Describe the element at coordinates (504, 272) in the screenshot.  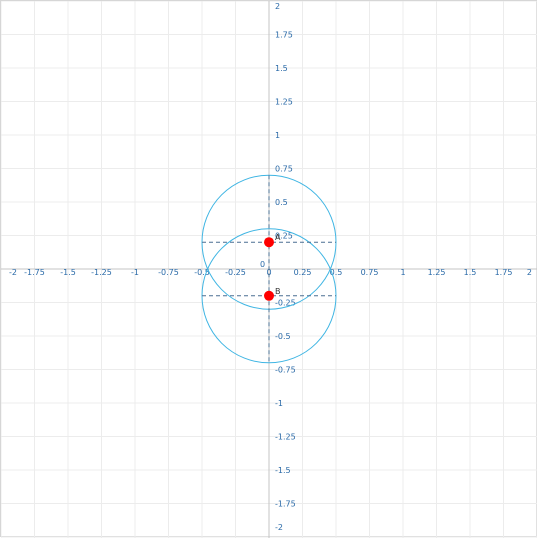
I see `x-tick-label: 1.75` at that location.